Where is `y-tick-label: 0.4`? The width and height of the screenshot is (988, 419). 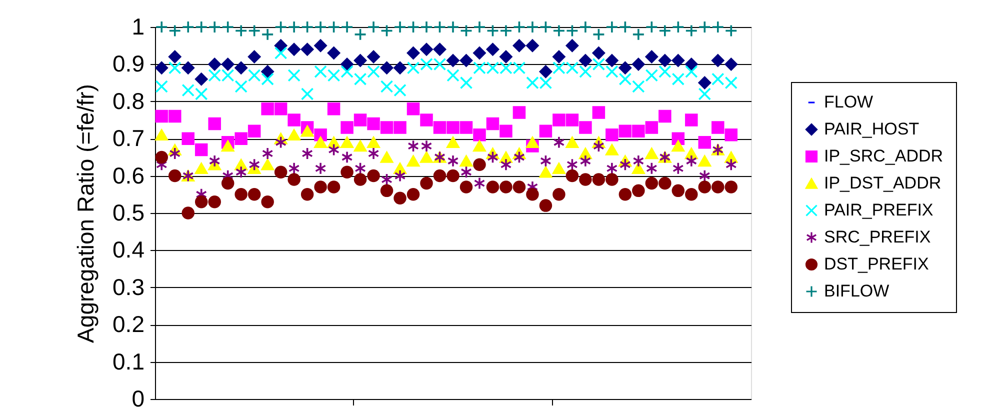
y-tick-label: 0.4 is located at coordinates (128, 249).